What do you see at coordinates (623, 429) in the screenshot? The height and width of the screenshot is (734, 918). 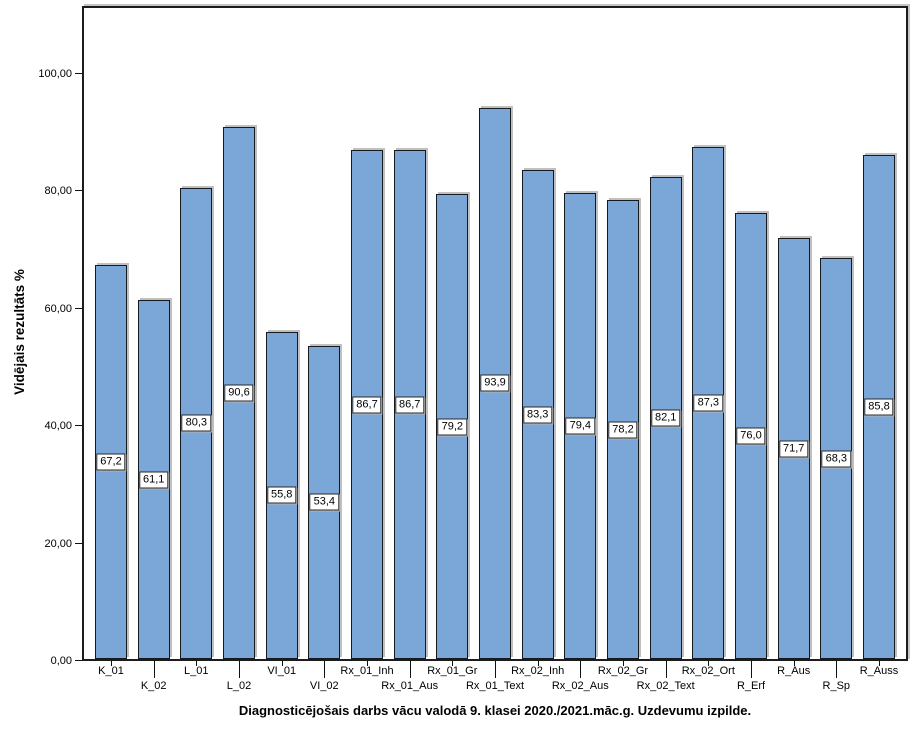 I see `bar-value-label: 78,2` at bounding box center [623, 429].